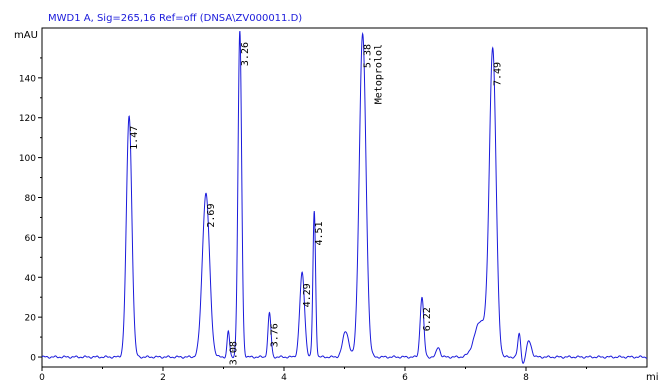 The height and width of the screenshot is (381, 658). What do you see at coordinates (498, 74) in the screenshot?
I see `peak-label: 7.49` at bounding box center [498, 74].